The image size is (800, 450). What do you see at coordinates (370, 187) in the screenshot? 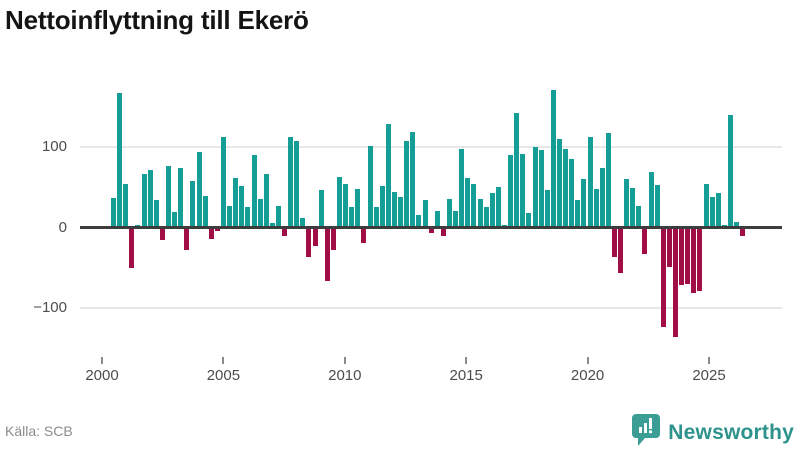
I see `bar-2010-Q3` at bounding box center [370, 187].